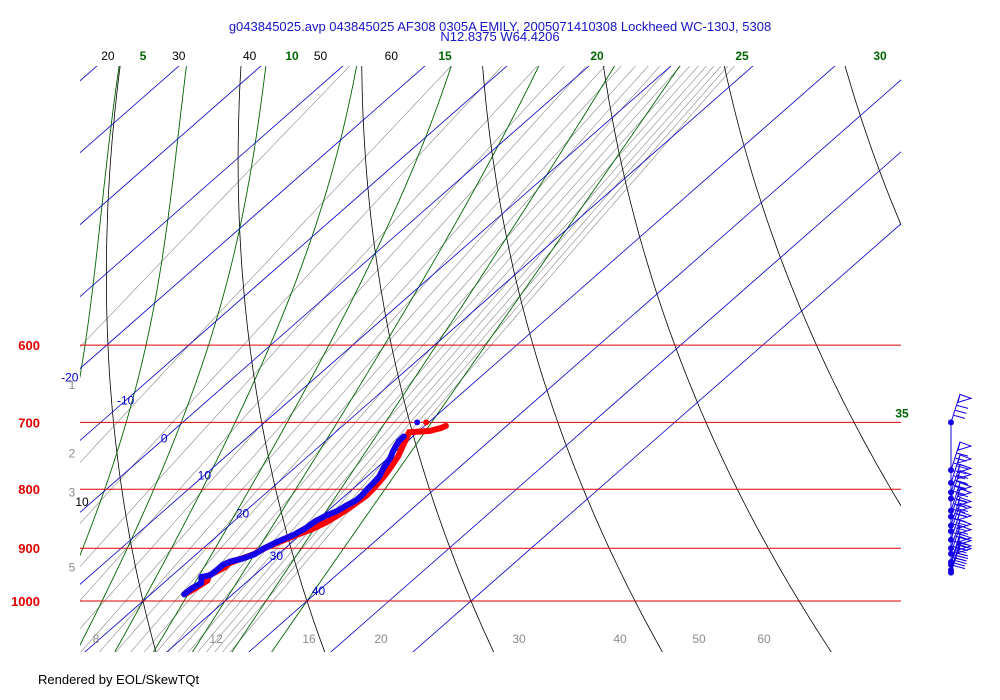 Image resolution: width=1000 pixels, height=700 pixels. What do you see at coordinates (72, 567) in the screenshot?
I see `height-label: 5` at bounding box center [72, 567].